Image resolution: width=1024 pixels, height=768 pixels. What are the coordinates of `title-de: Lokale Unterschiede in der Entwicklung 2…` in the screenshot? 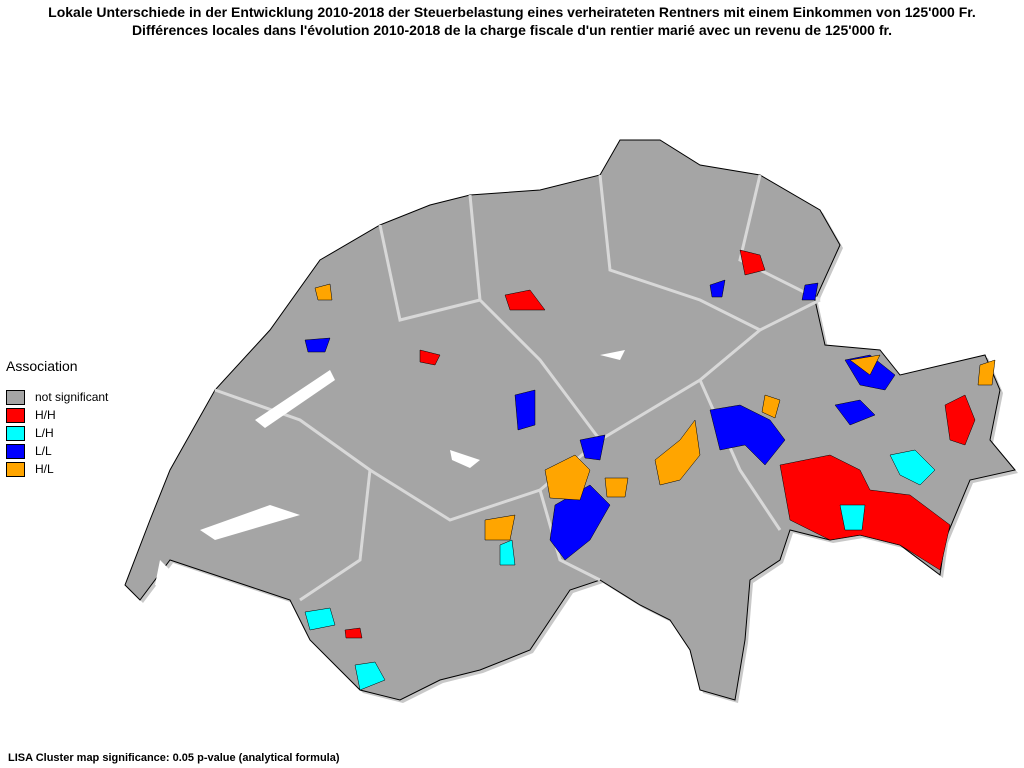 It's located at (512, 12).